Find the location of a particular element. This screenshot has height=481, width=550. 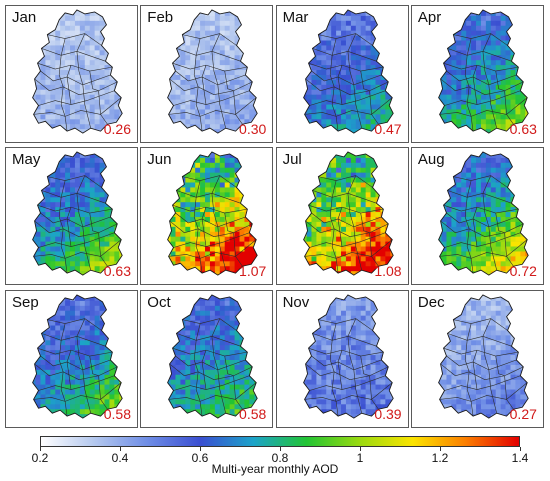

month-label: Oct is located at coordinates (159, 302).